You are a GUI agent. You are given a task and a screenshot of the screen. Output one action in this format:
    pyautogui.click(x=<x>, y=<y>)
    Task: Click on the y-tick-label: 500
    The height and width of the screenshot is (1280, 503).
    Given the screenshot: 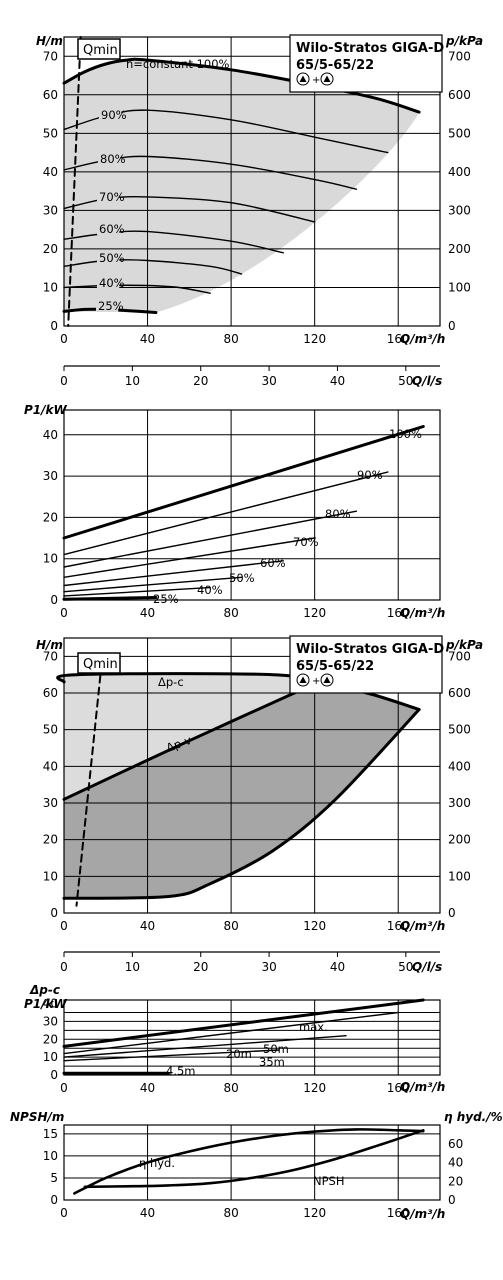 What is the action you would take?
    pyautogui.click(x=459, y=730)
    